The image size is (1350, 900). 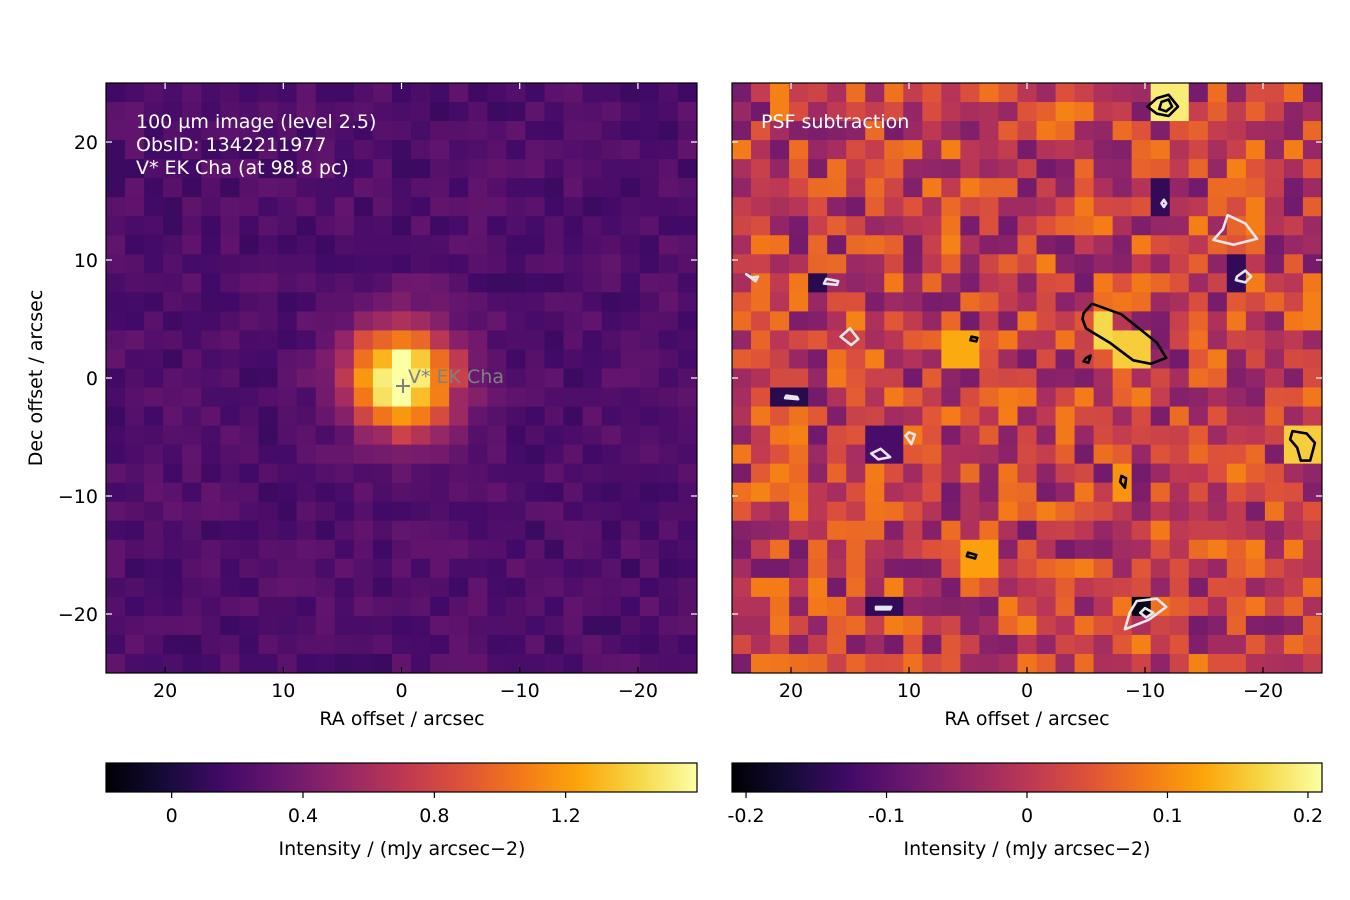 I want to click on colorbar-tick-label: 1.2, so click(x=566, y=816).